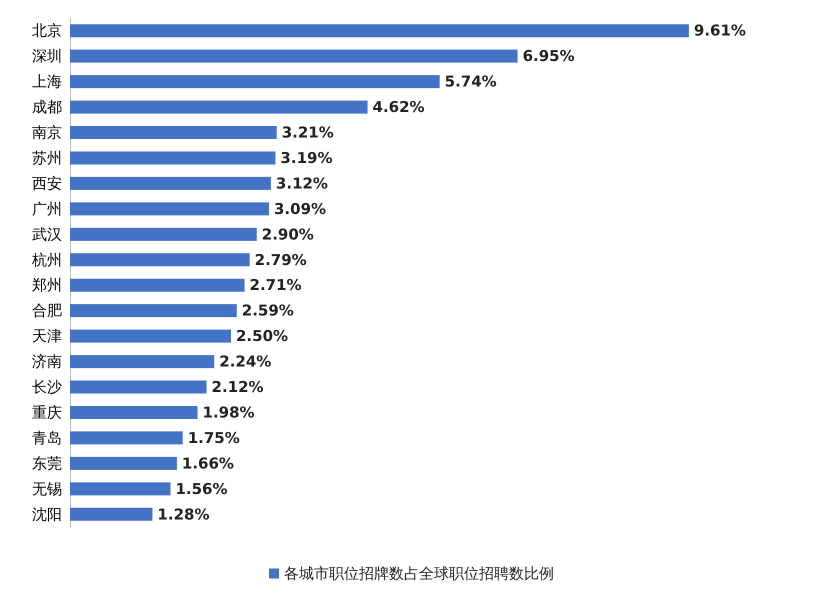 Image resolution: width=823 pixels, height=594 pixels. I want to click on data-label: 2.90%, so click(288, 234).